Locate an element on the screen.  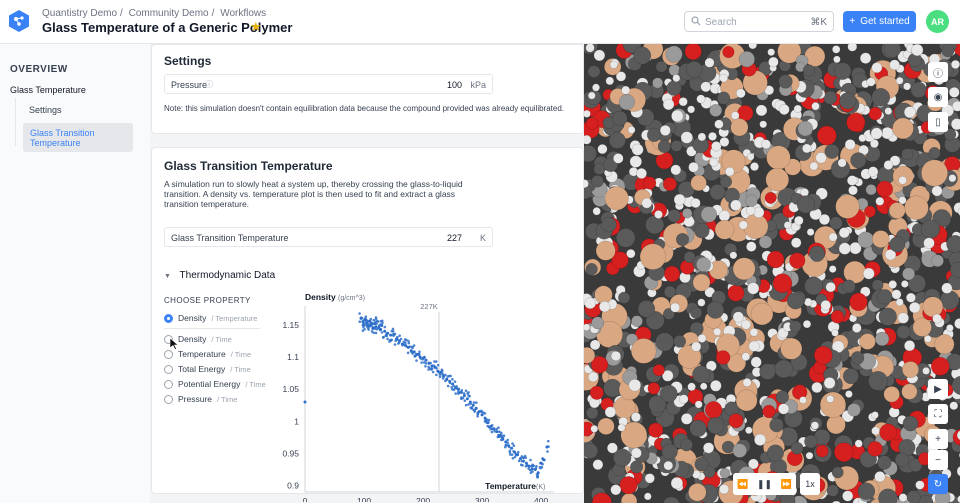
pause-icon: ❚❚ is located at coordinates (764, 483).